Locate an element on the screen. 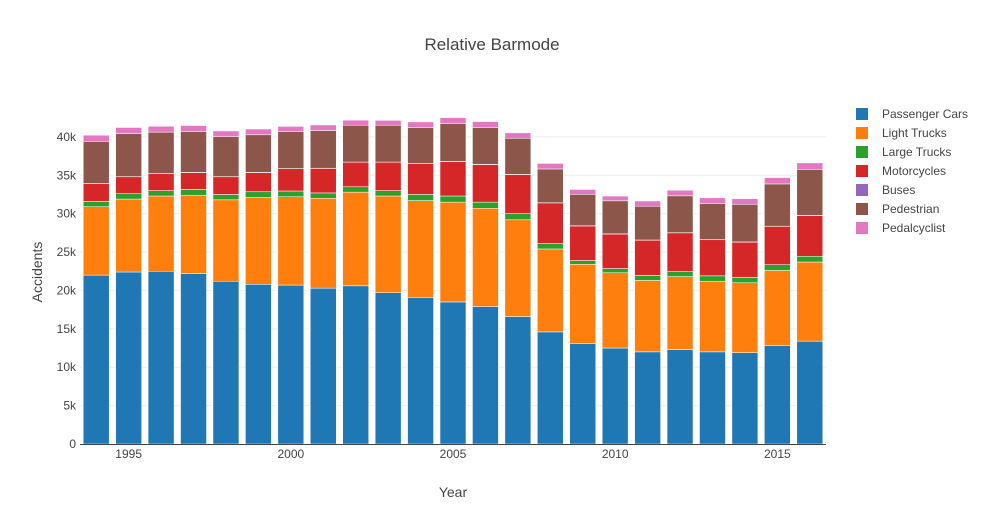  legend-item: Passenger Cars is located at coordinates (912, 114).